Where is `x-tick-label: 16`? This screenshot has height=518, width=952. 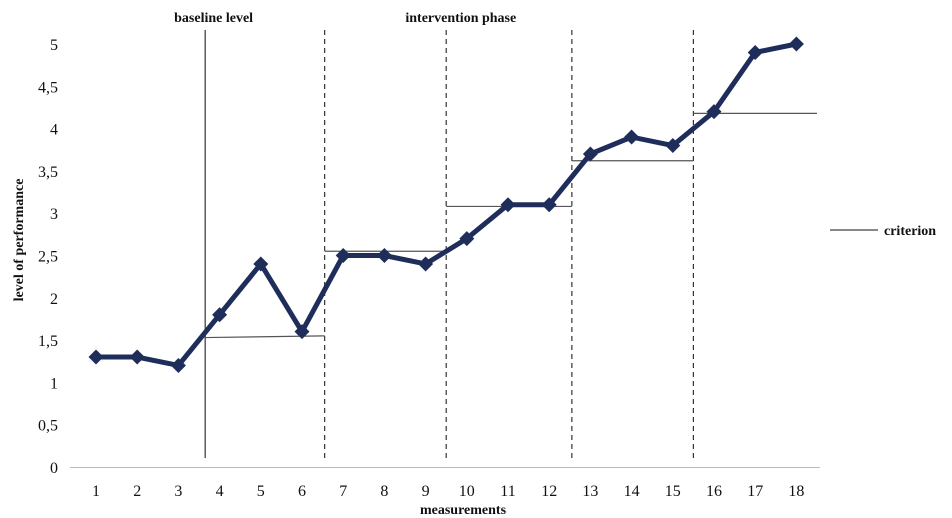
x-tick-label: 16 is located at coordinates (714, 491).